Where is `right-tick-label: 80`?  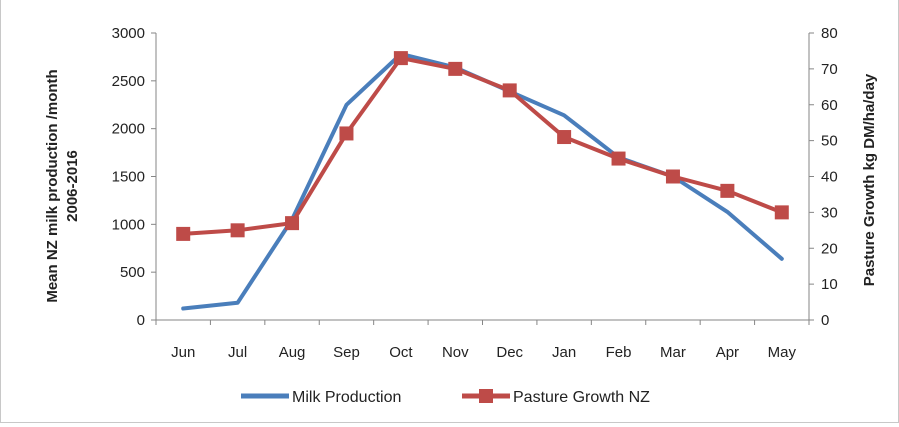 right-tick-label: 80 is located at coordinates (829, 33).